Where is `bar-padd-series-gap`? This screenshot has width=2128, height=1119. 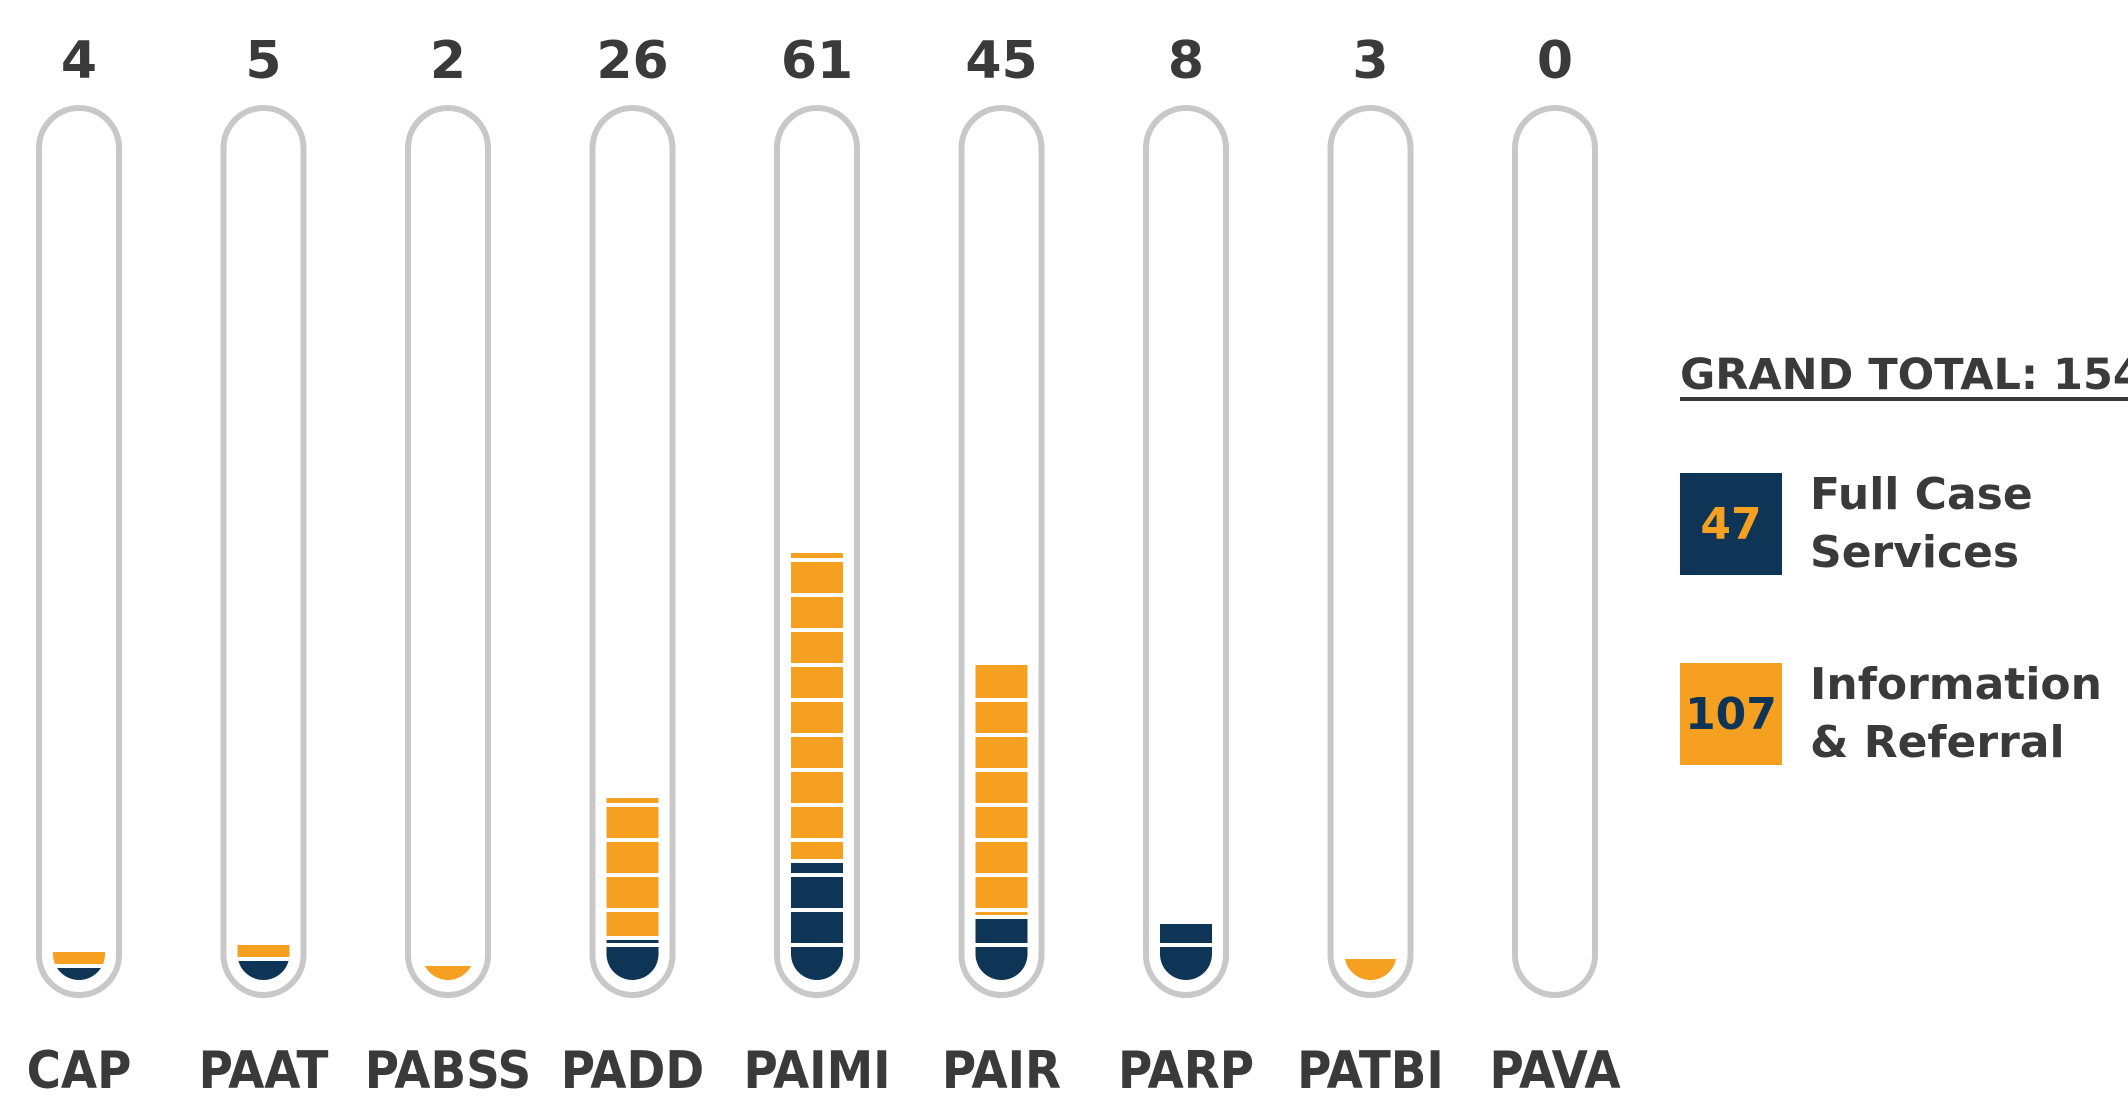 bar-padd-series-gap is located at coordinates (632, 938).